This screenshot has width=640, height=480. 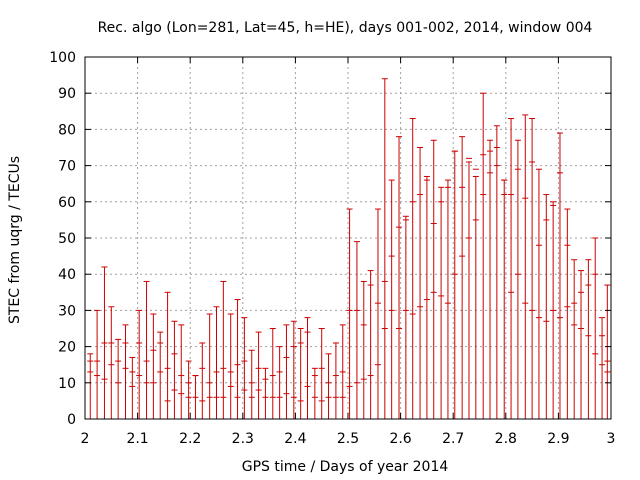 What do you see at coordinates (506, 439) in the screenshot?
I see `x-tick-label: 2.8` at bounding box center [506, 439].